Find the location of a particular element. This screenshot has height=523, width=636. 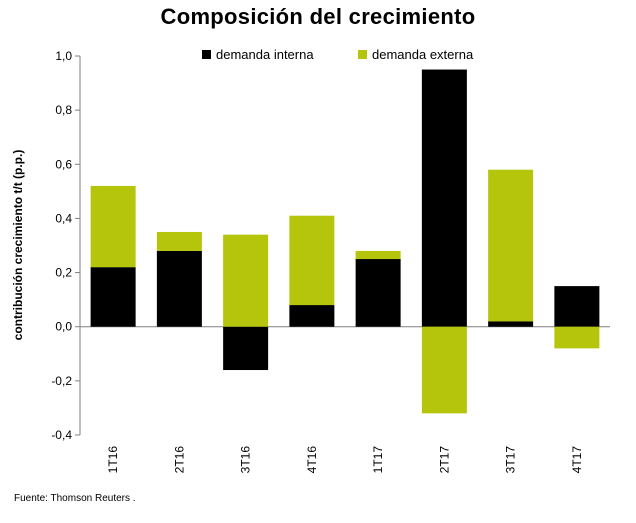

legend-swatch-demanda-interna is located at coordinates (206, 54).